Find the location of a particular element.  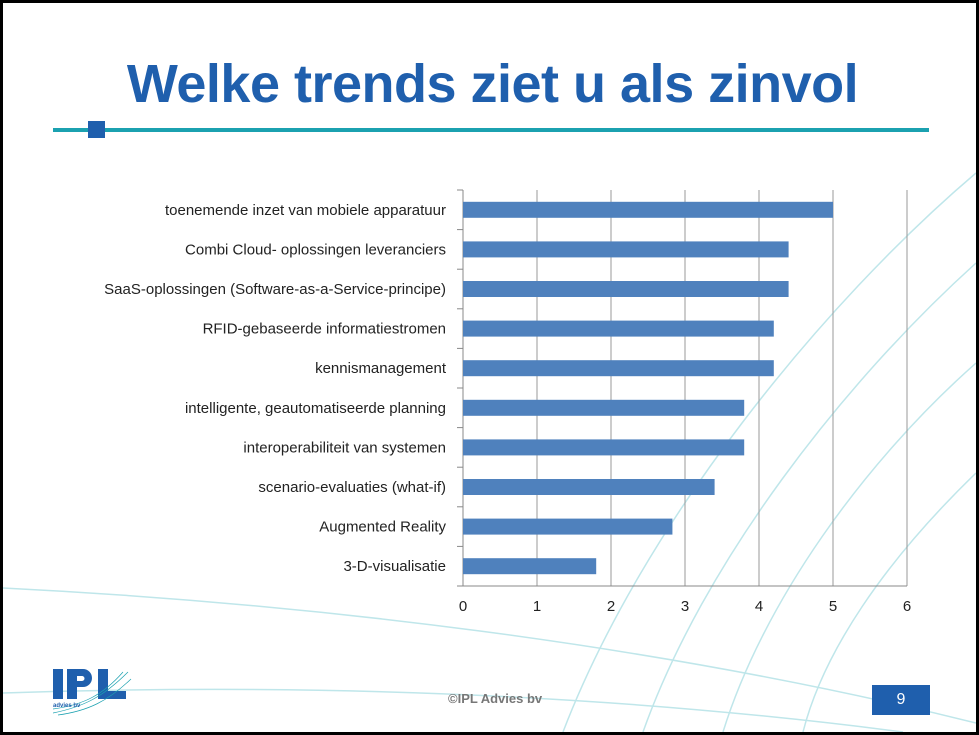

x-tick-label: 1 is located at coordinates (537, 606).